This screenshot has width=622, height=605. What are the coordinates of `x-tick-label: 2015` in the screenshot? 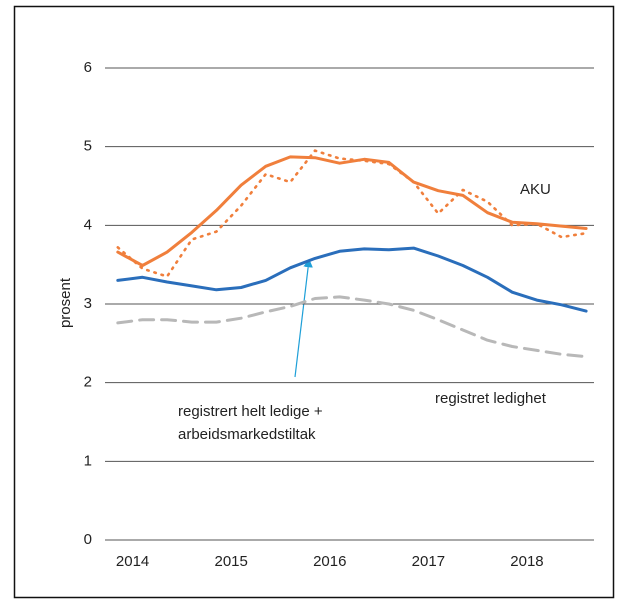 It's located at (231, 561).